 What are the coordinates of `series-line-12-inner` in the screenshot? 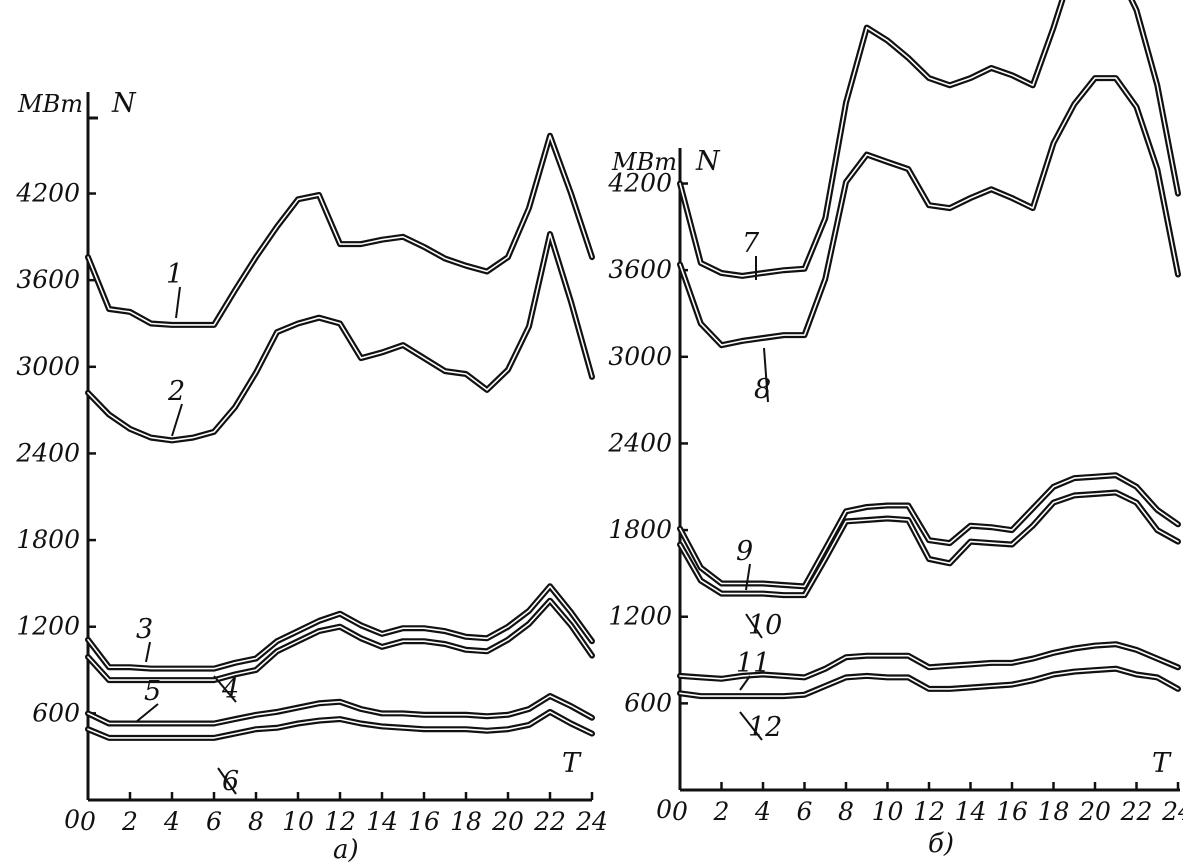 It's located at (929, 682).